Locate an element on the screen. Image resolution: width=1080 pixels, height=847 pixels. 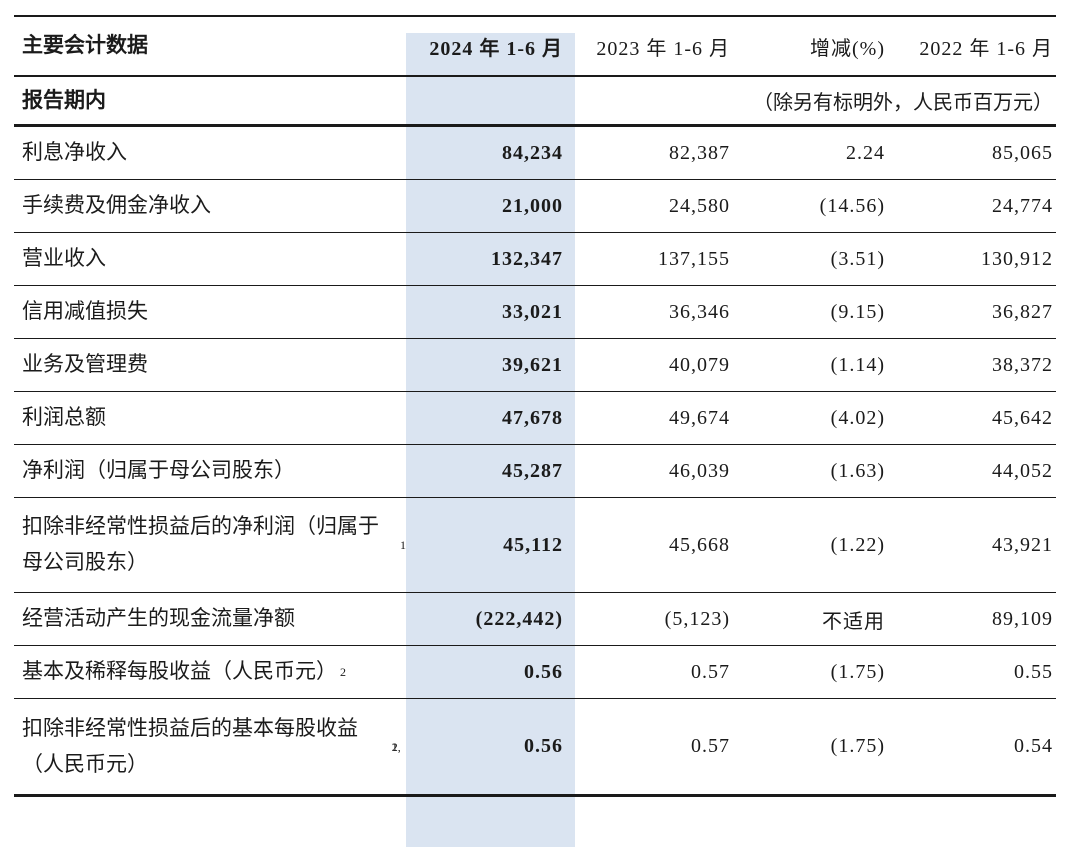
value-2022: 43,921 is located at coordinates (1022, 544).